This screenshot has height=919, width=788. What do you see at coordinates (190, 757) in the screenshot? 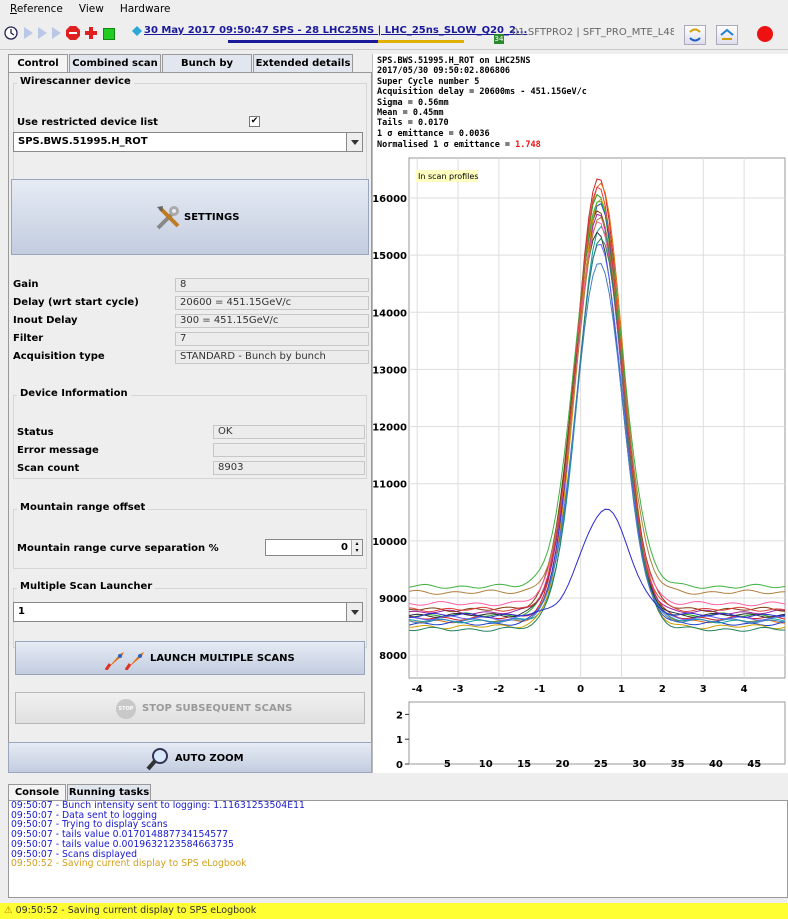
I see `auto-zoom-button: AUTO ZOOM` at bounding box center [190, 757].